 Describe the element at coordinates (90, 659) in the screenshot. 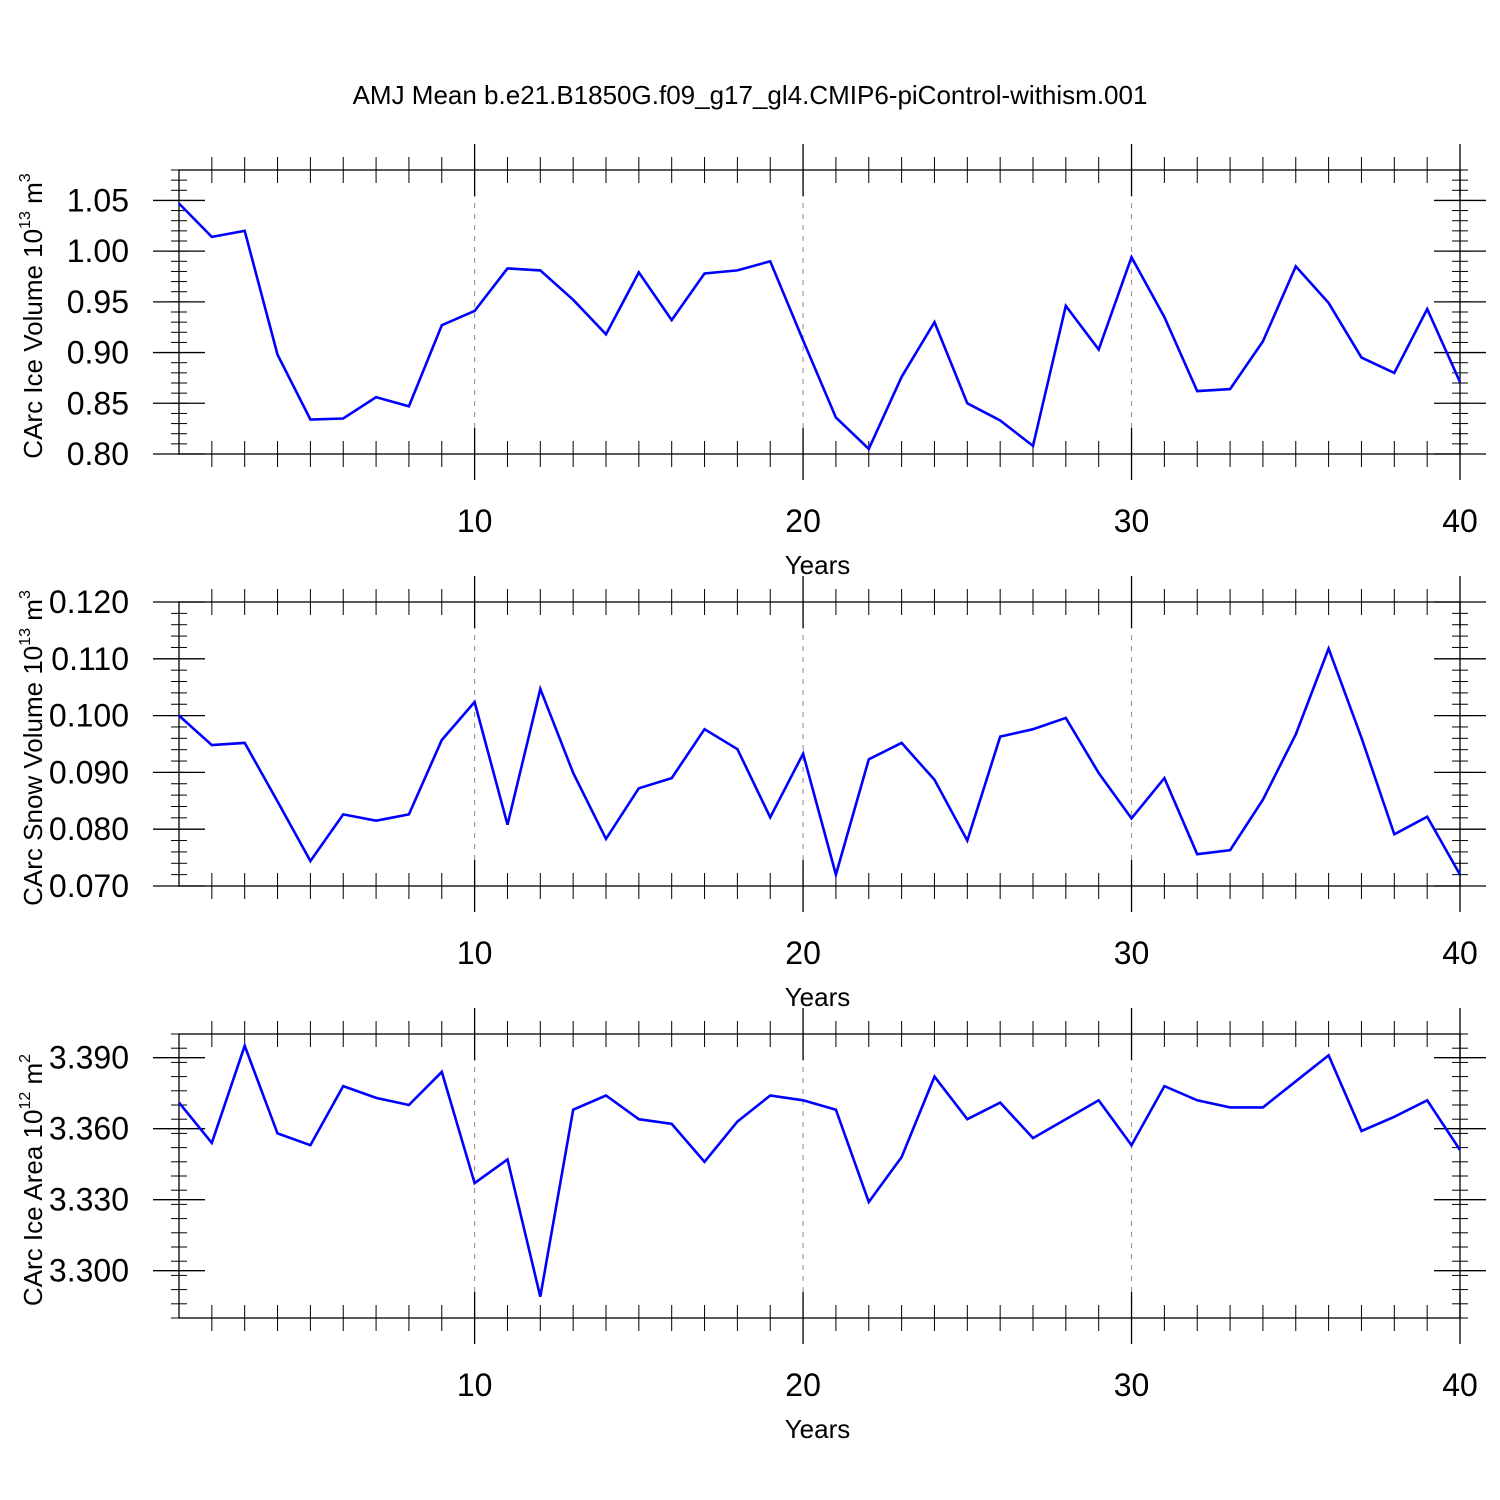

I see `y-tick-label: 0.110` at that location.